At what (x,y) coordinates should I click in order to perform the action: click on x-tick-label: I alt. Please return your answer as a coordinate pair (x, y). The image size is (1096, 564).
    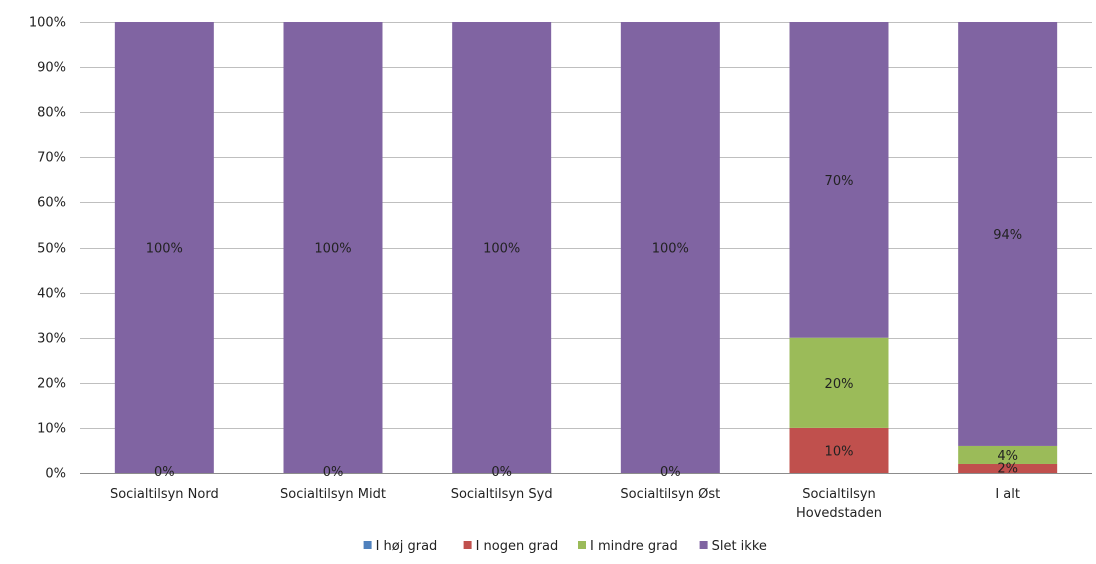
    Looking at the image, I should click on (1007, 494).